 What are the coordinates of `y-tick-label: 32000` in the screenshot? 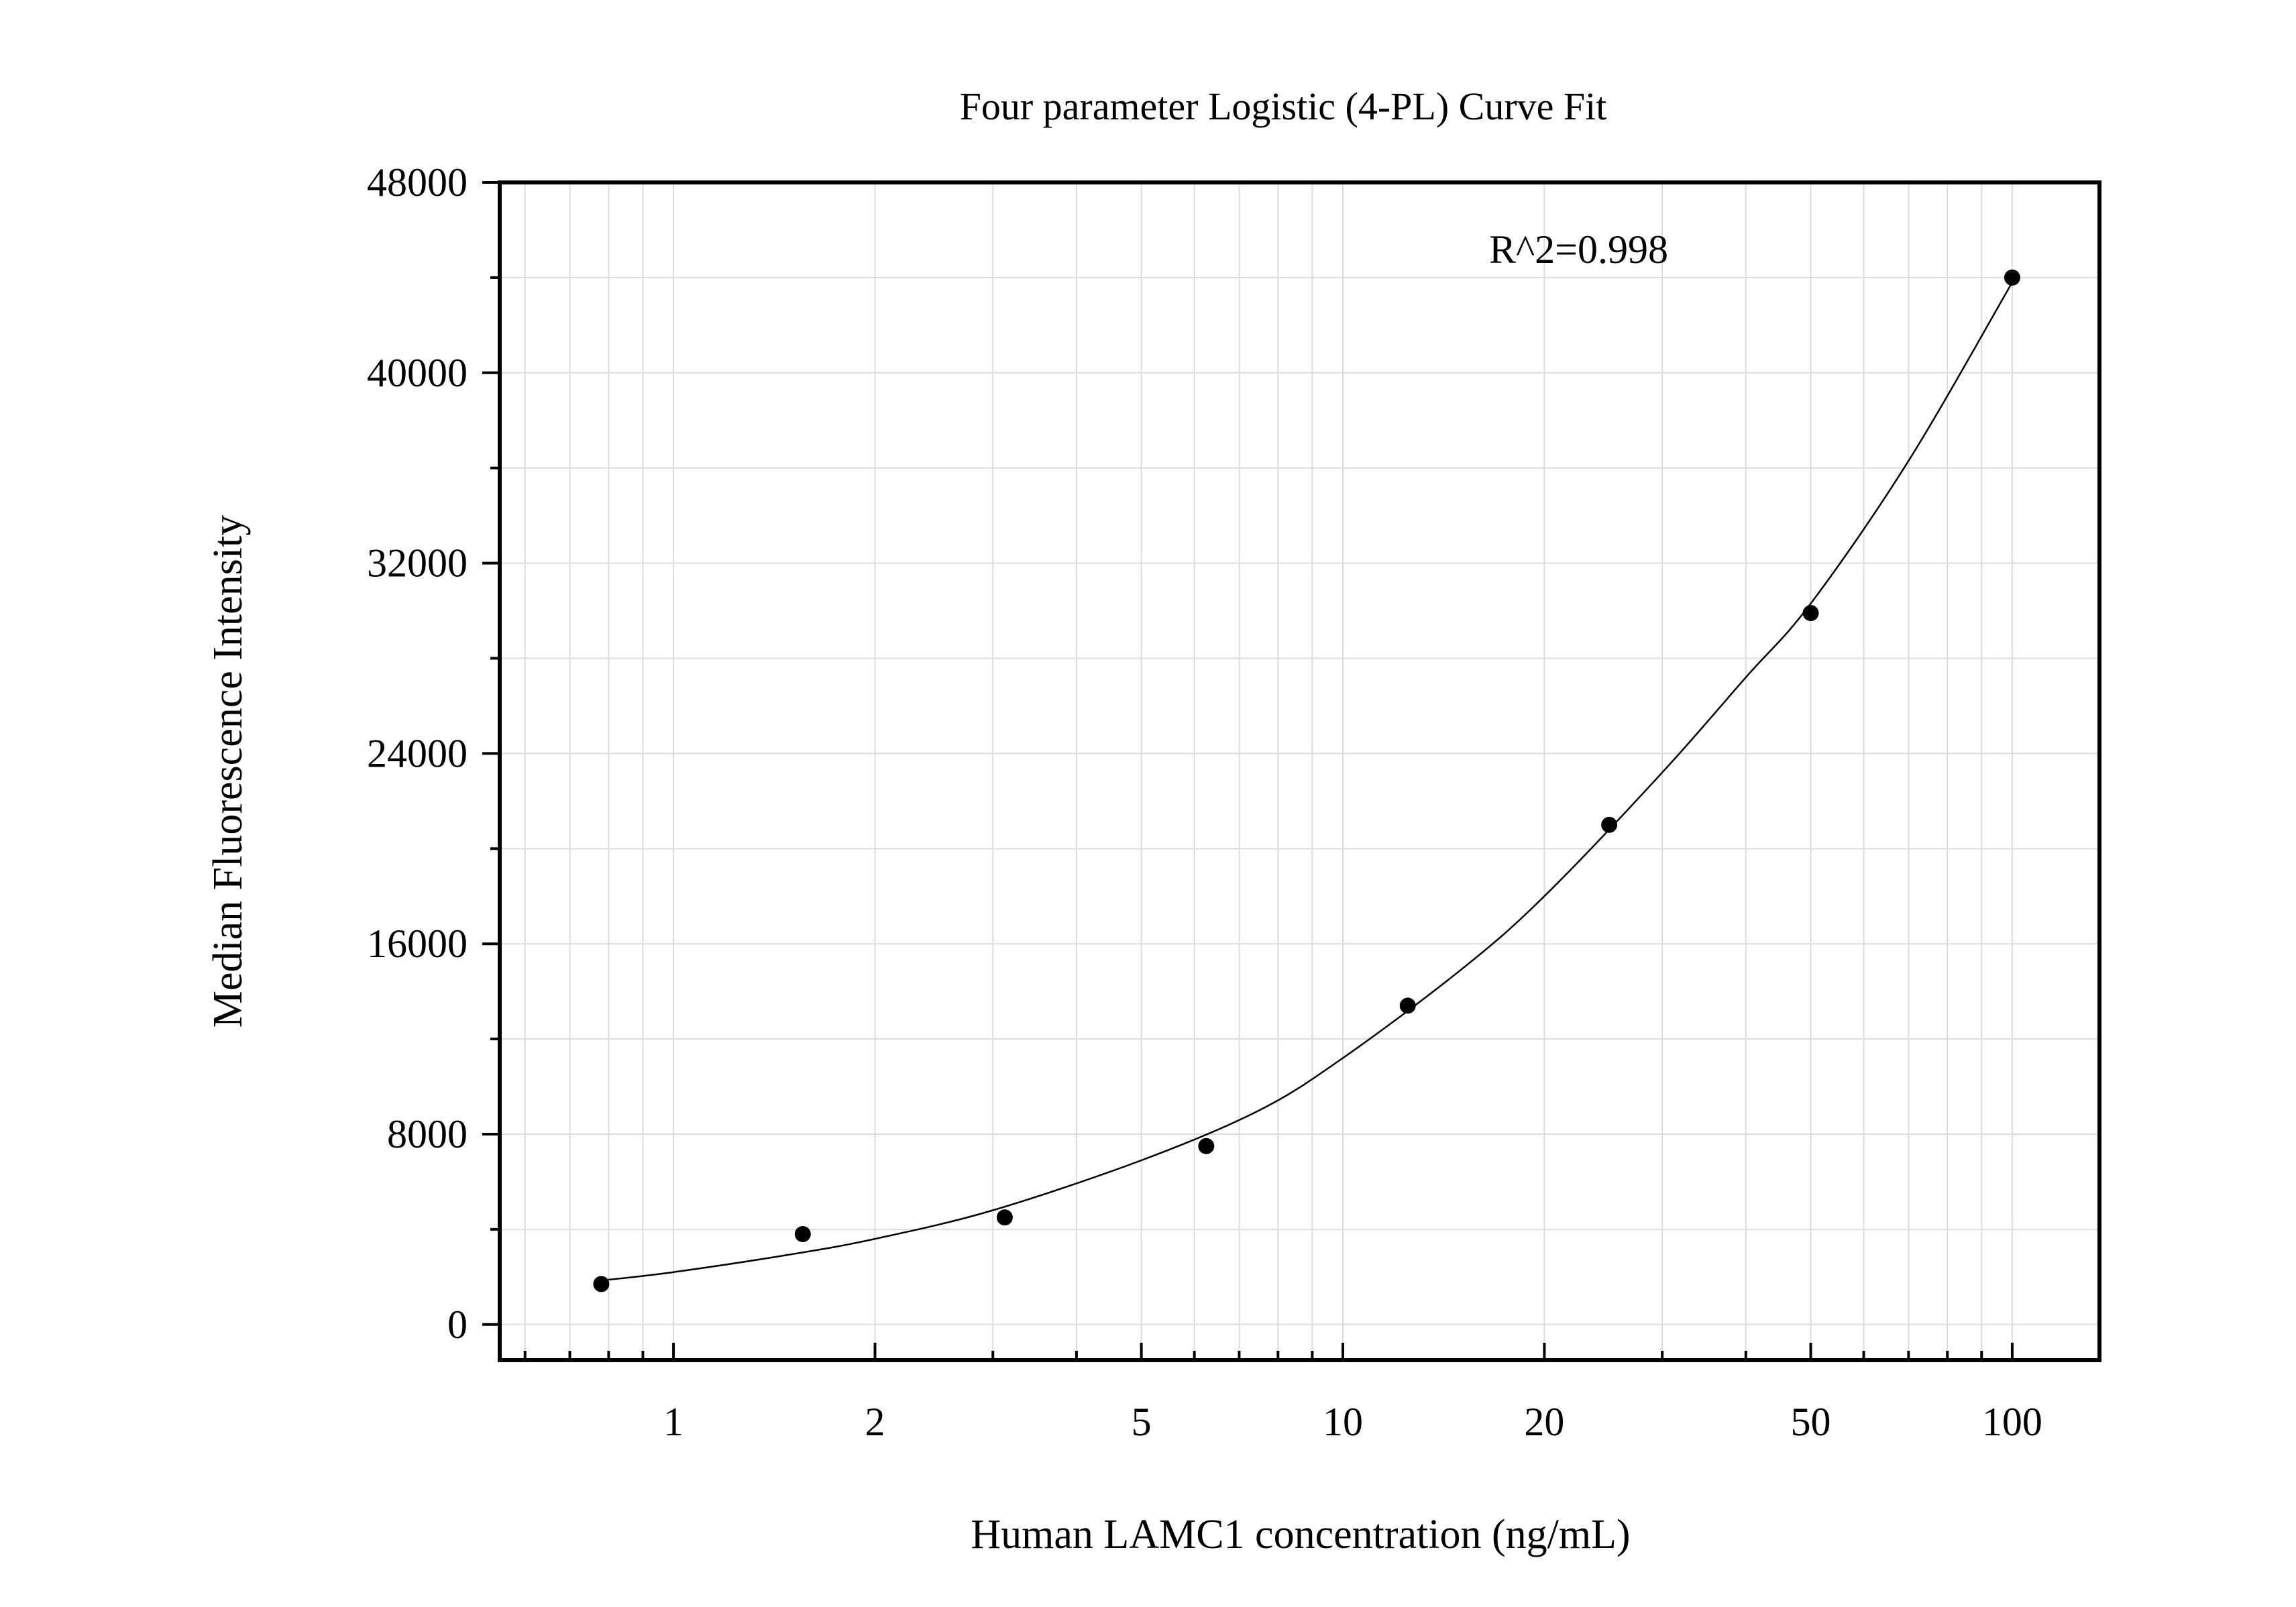 It's located at (417, 563).